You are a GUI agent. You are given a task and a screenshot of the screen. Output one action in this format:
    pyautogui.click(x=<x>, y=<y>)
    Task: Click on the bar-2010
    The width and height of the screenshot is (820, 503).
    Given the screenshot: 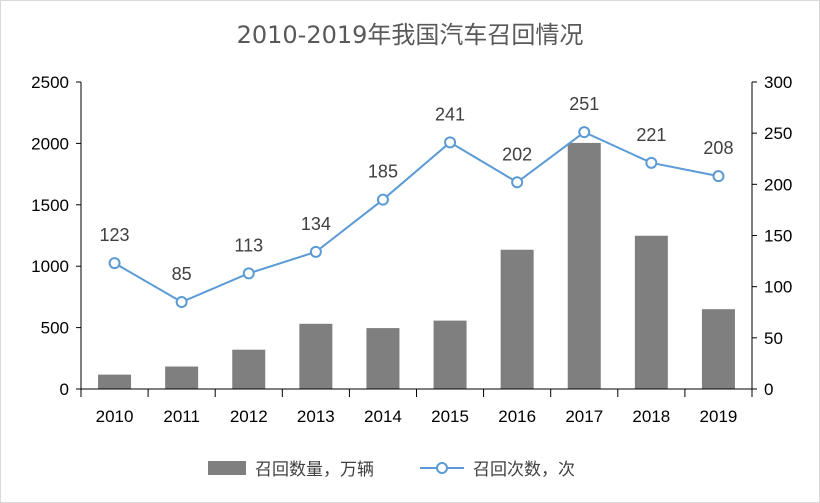 What is the action you would take?
    pyautogui.click(x=115, y=381)
    